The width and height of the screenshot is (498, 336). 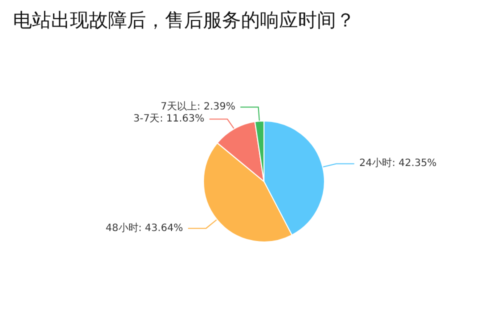 What do you see at coordinates (168, 119) in the screenshot?
I see `slice-label: 3-7天: 11.63%` at bounding box center [168, 119].